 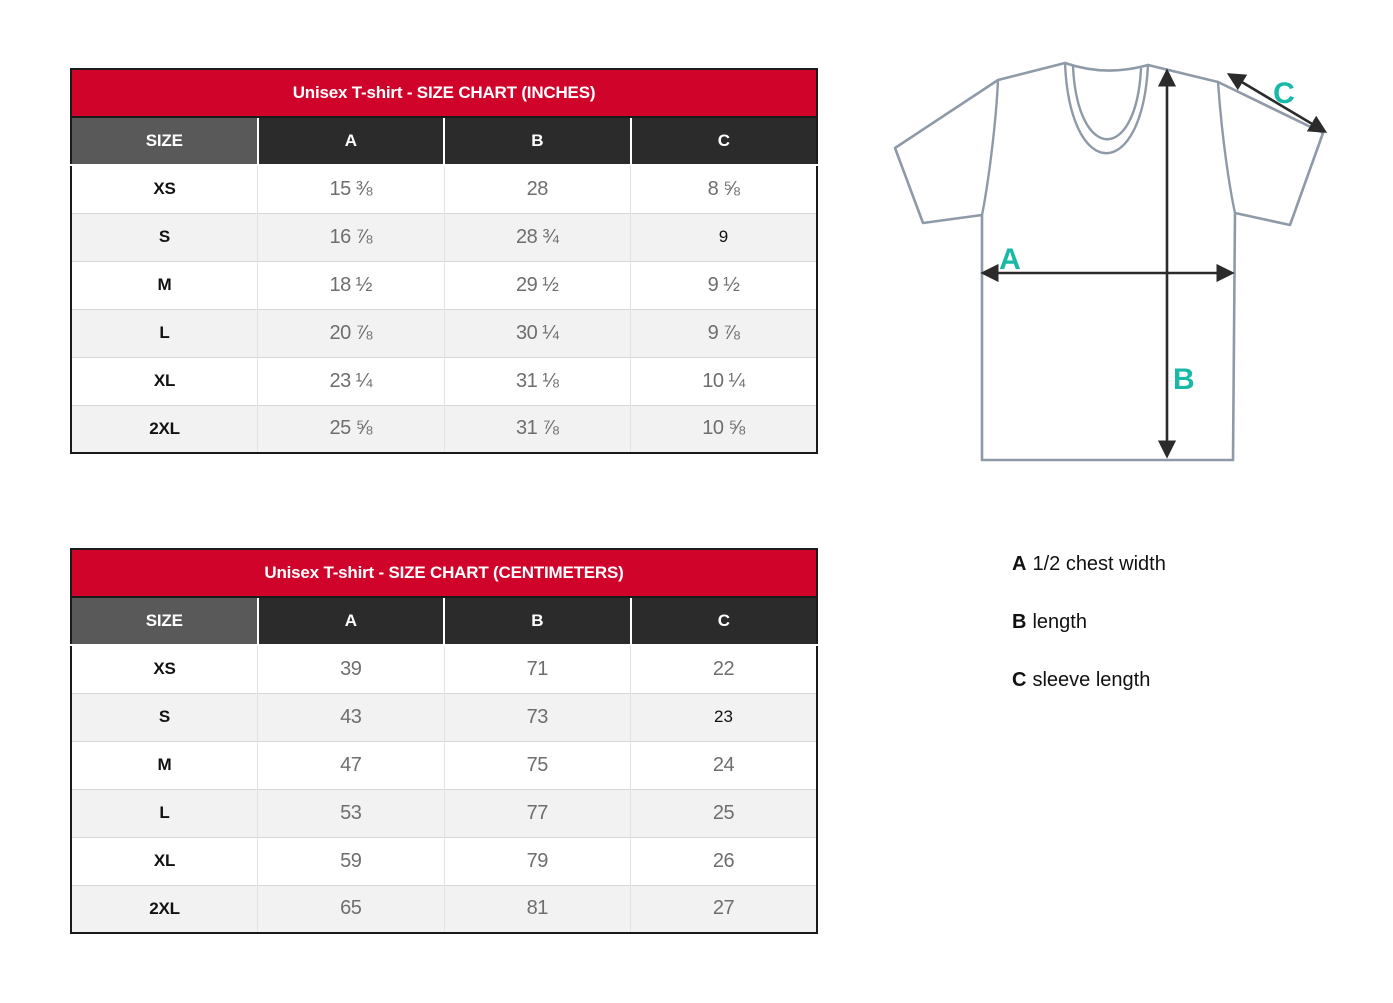 I want to click on measurement-cell: 9 ⅞, so click(x=723, y=332).